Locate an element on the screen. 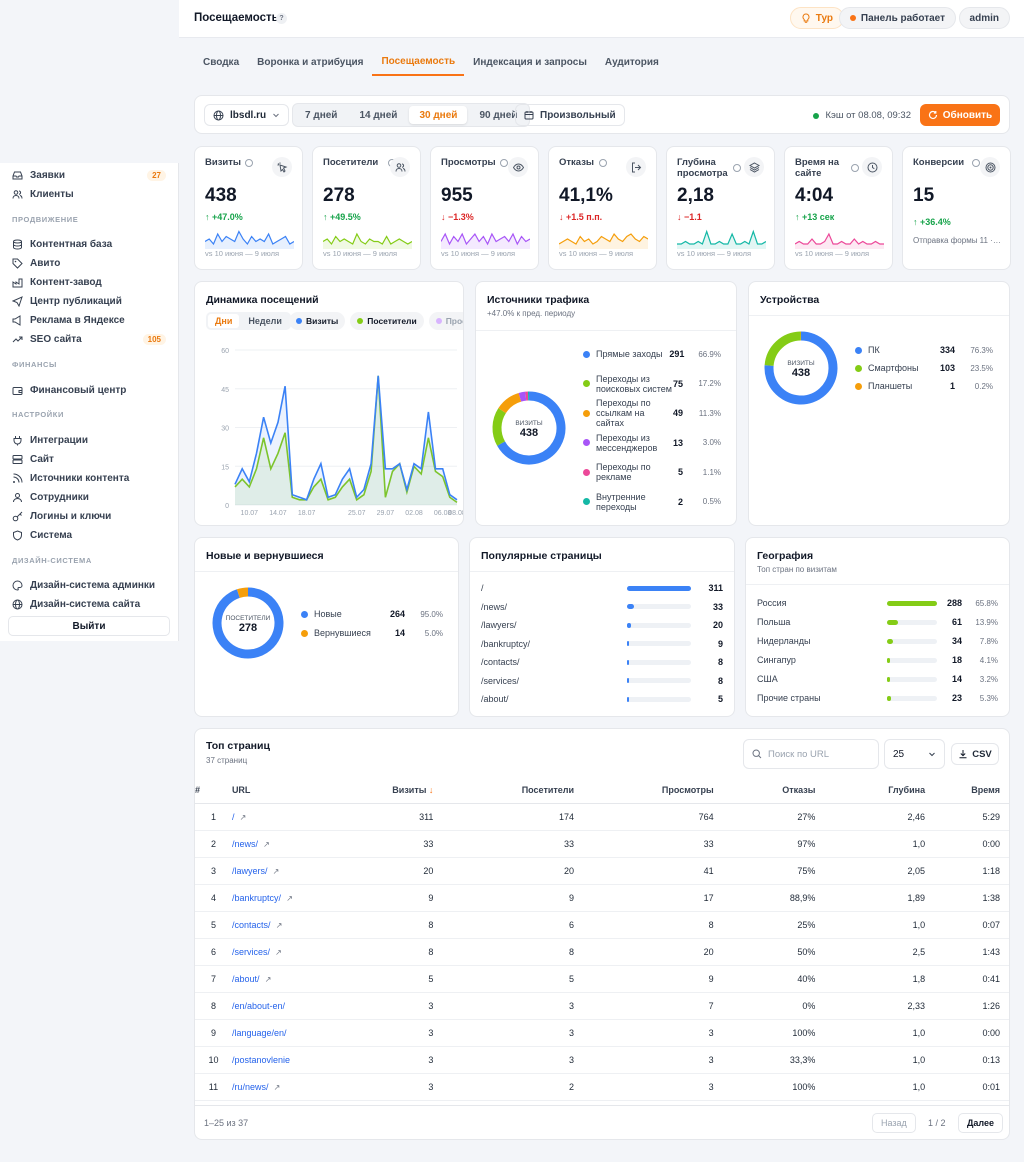 The image size is (1024, 1162). geo-row: Сингапур 18 4.1% is located at coordinates (877, 660).